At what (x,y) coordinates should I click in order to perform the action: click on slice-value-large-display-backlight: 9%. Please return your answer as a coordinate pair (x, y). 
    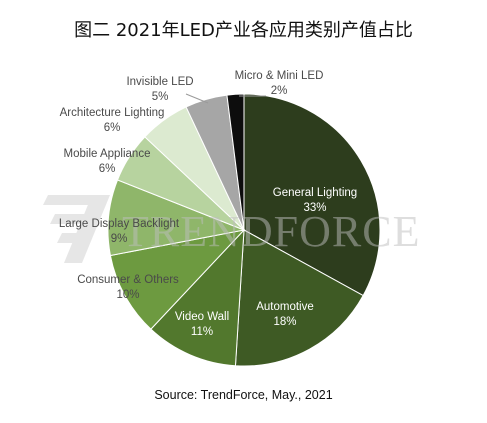
    Looking at the image, I should click on (119, 239).